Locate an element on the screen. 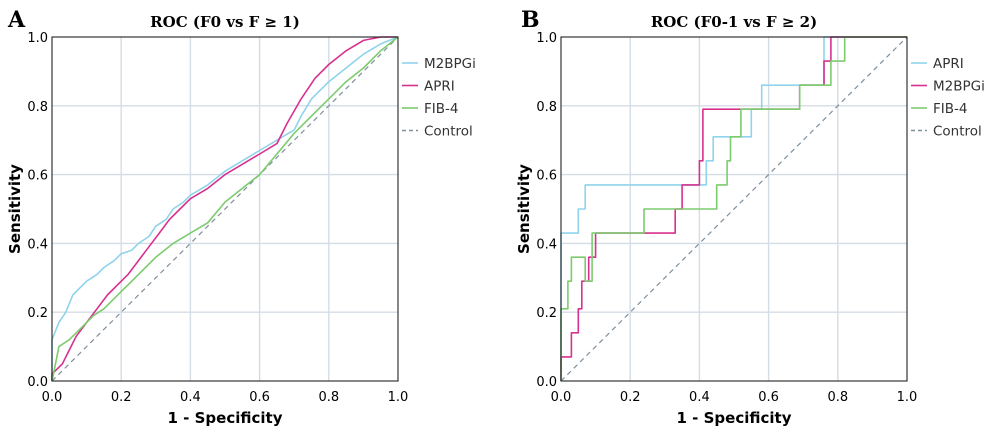 The height and width of the screenshot is (430, 1000). chart-title: ROC (F0 vs F ≥ 1) is located at coordinates (225, 22).